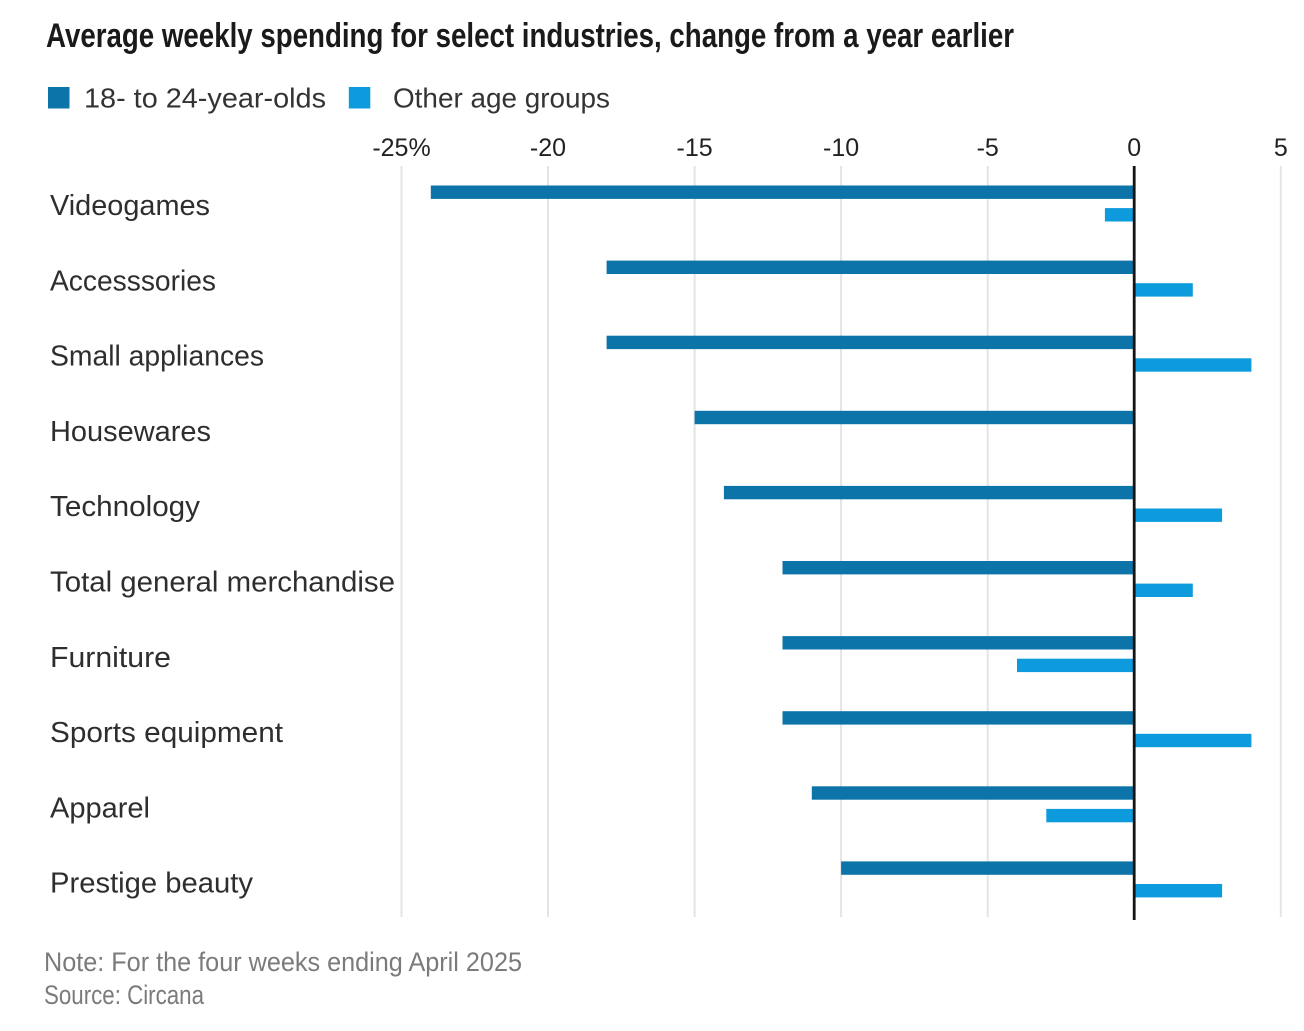  I want to click on svg-text: Furniture, so click(110, 658).